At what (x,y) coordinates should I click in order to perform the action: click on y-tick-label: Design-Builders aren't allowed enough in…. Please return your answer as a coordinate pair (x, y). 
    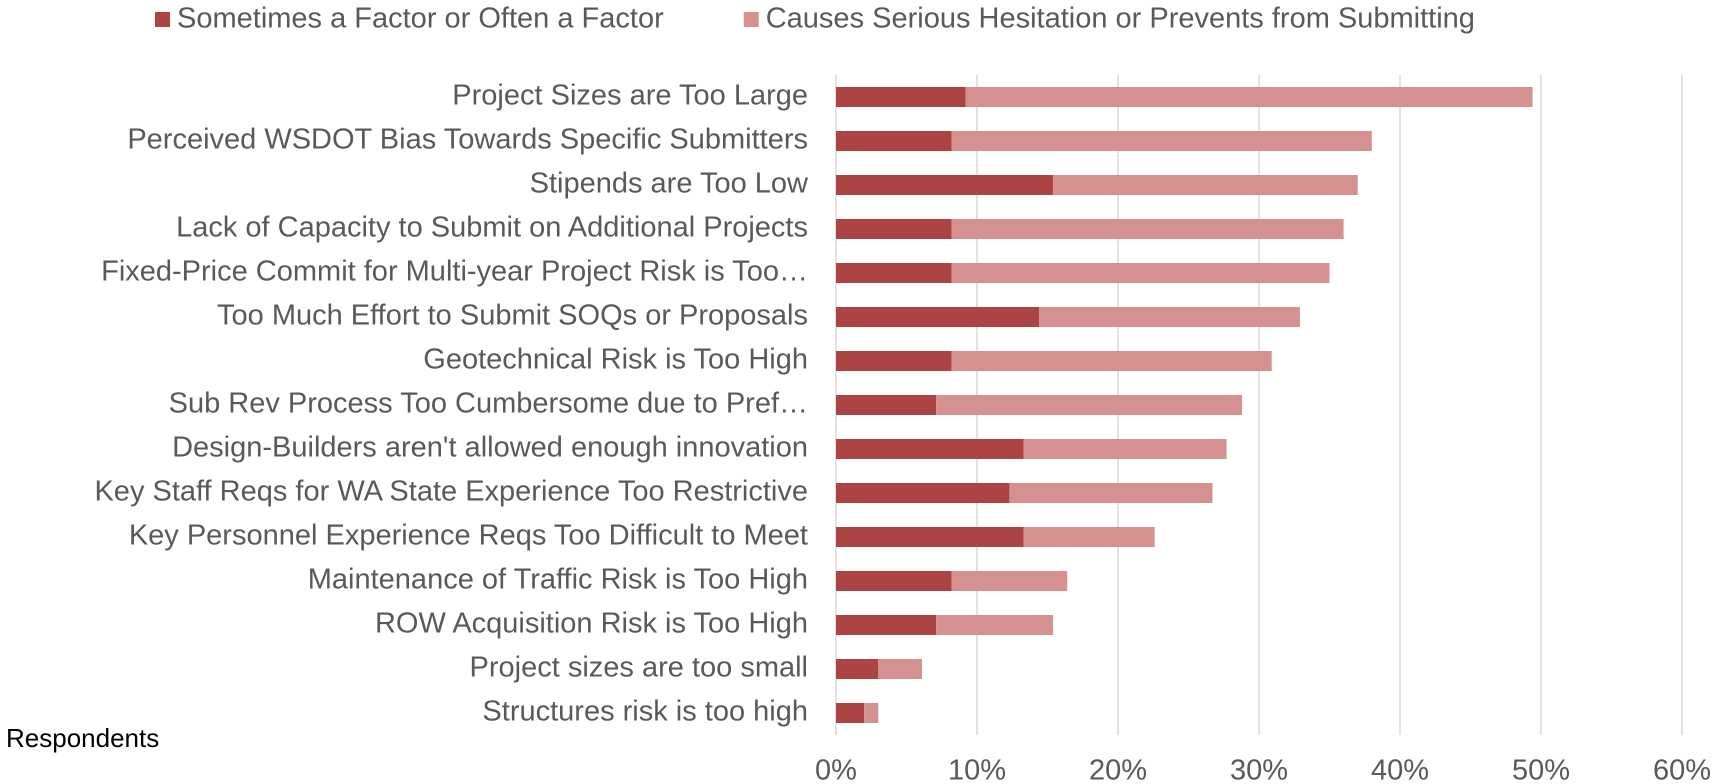
    Looking at the image, I should click on (490, 448).